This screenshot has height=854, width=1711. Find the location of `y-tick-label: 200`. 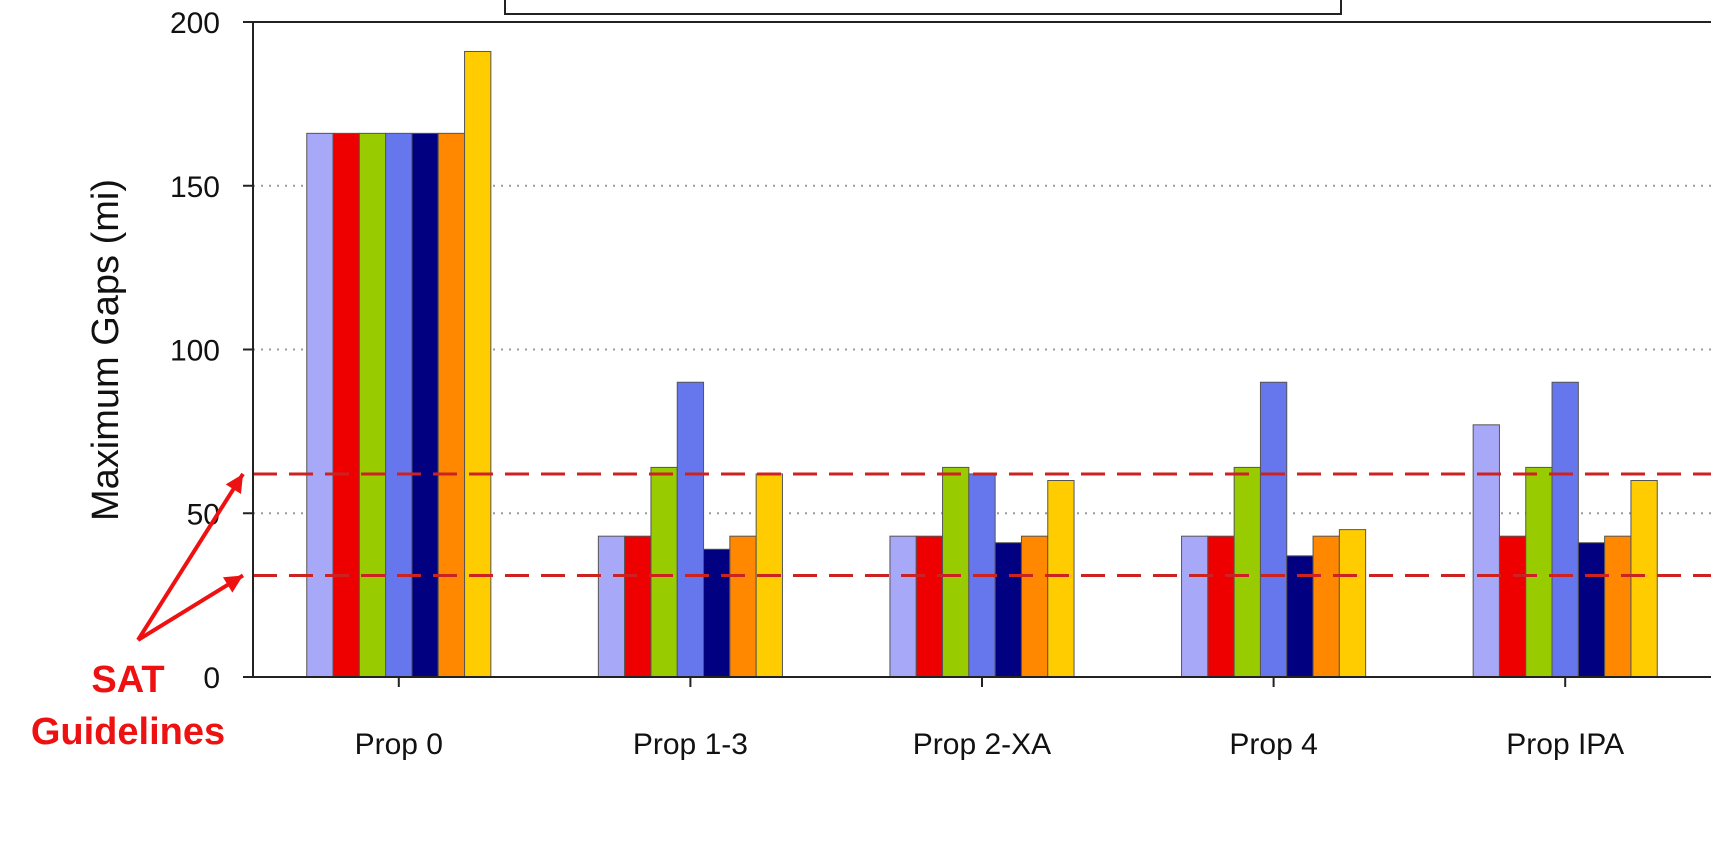

y-tick-label: 200 is located at coordinates (195, 23).